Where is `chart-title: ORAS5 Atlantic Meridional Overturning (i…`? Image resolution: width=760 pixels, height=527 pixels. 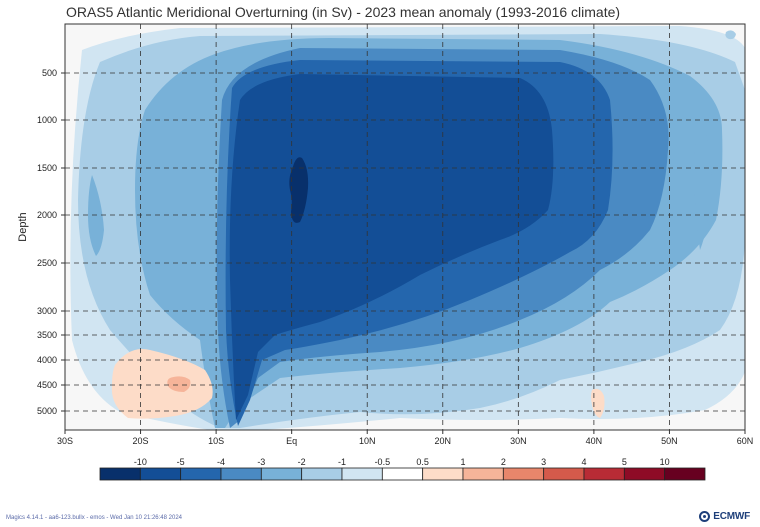
chart-title: ORAS5 Atlantic Meridional Overturning (i… is located at coordinates (343, 12).